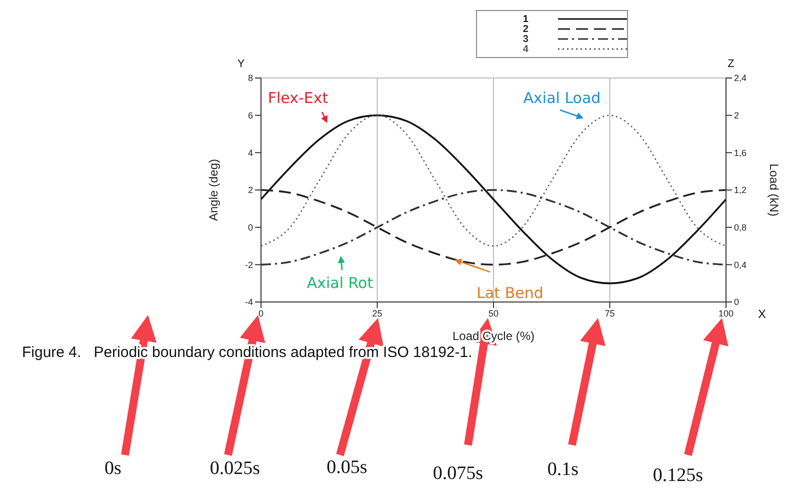 This screenshot has height=492, width=795. What do you see at coordinates (493, 313) in the screenshot?
I see `x-tick-label: 50` at bounding box center [493, 313].